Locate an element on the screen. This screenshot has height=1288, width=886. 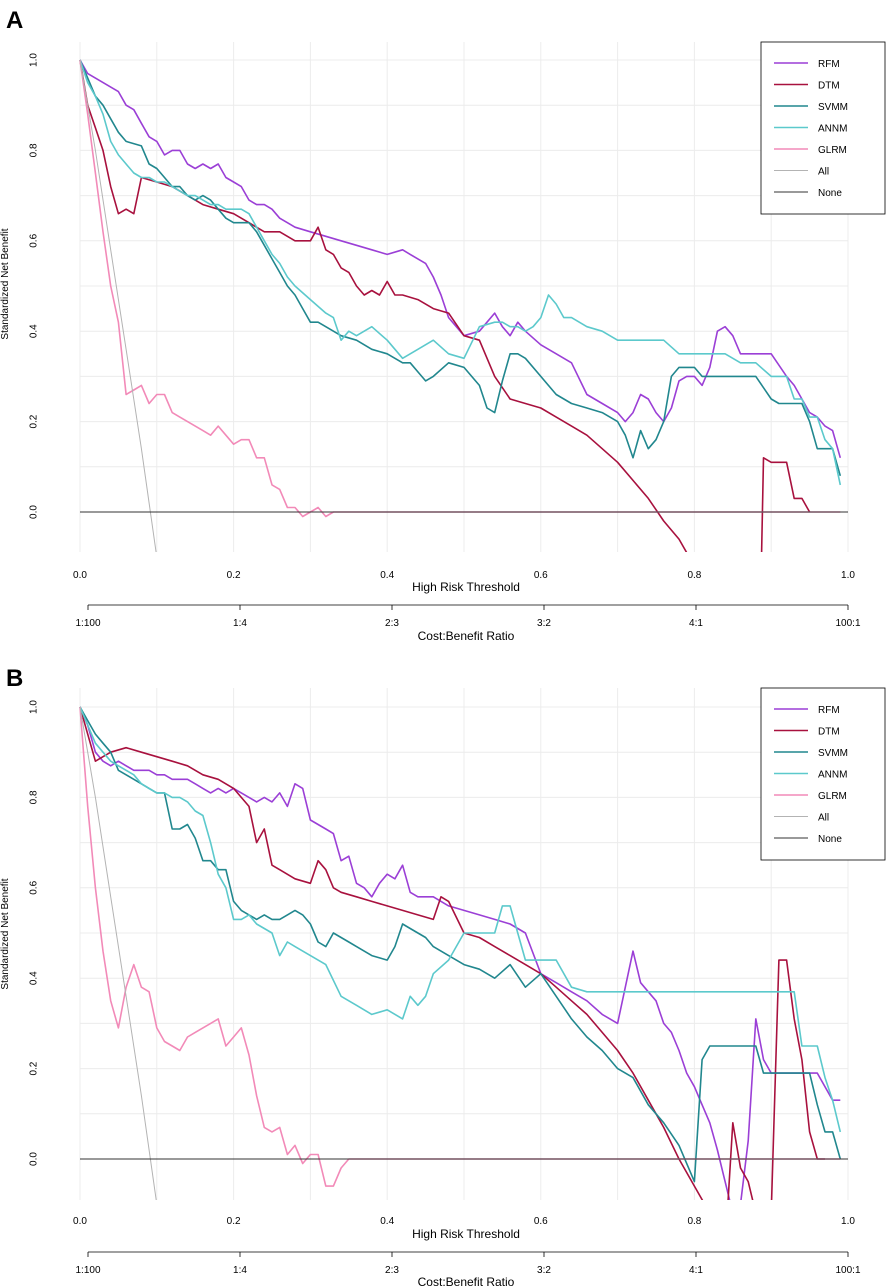
panel-a-x-tick-label: 0.0 is located at coordinates (80, 575).